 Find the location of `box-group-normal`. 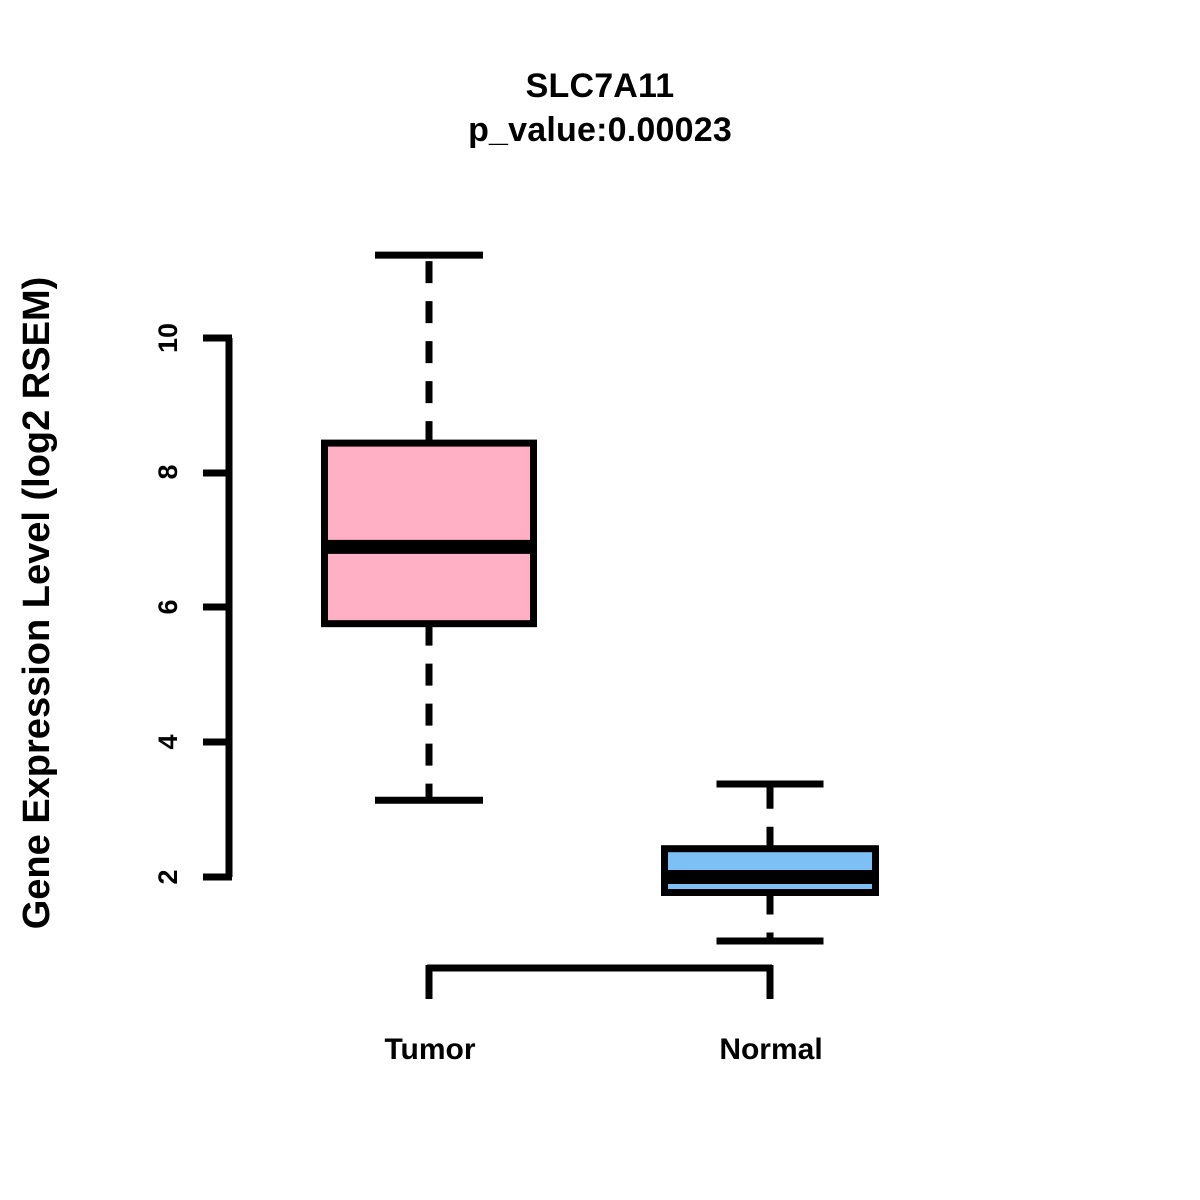

box-group-normal is located at coordinates (770, 862).